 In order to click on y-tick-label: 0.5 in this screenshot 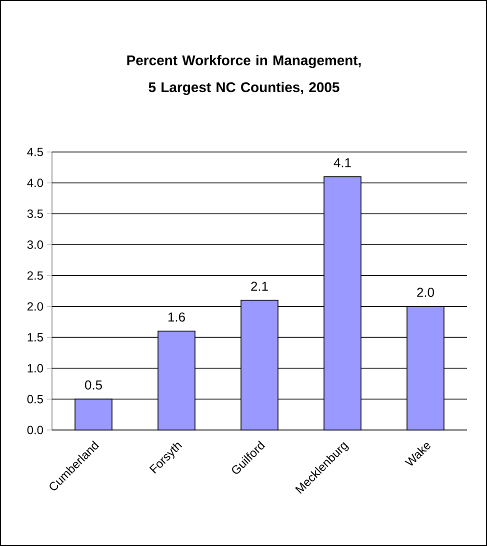, I will do `click(35, 399)`.